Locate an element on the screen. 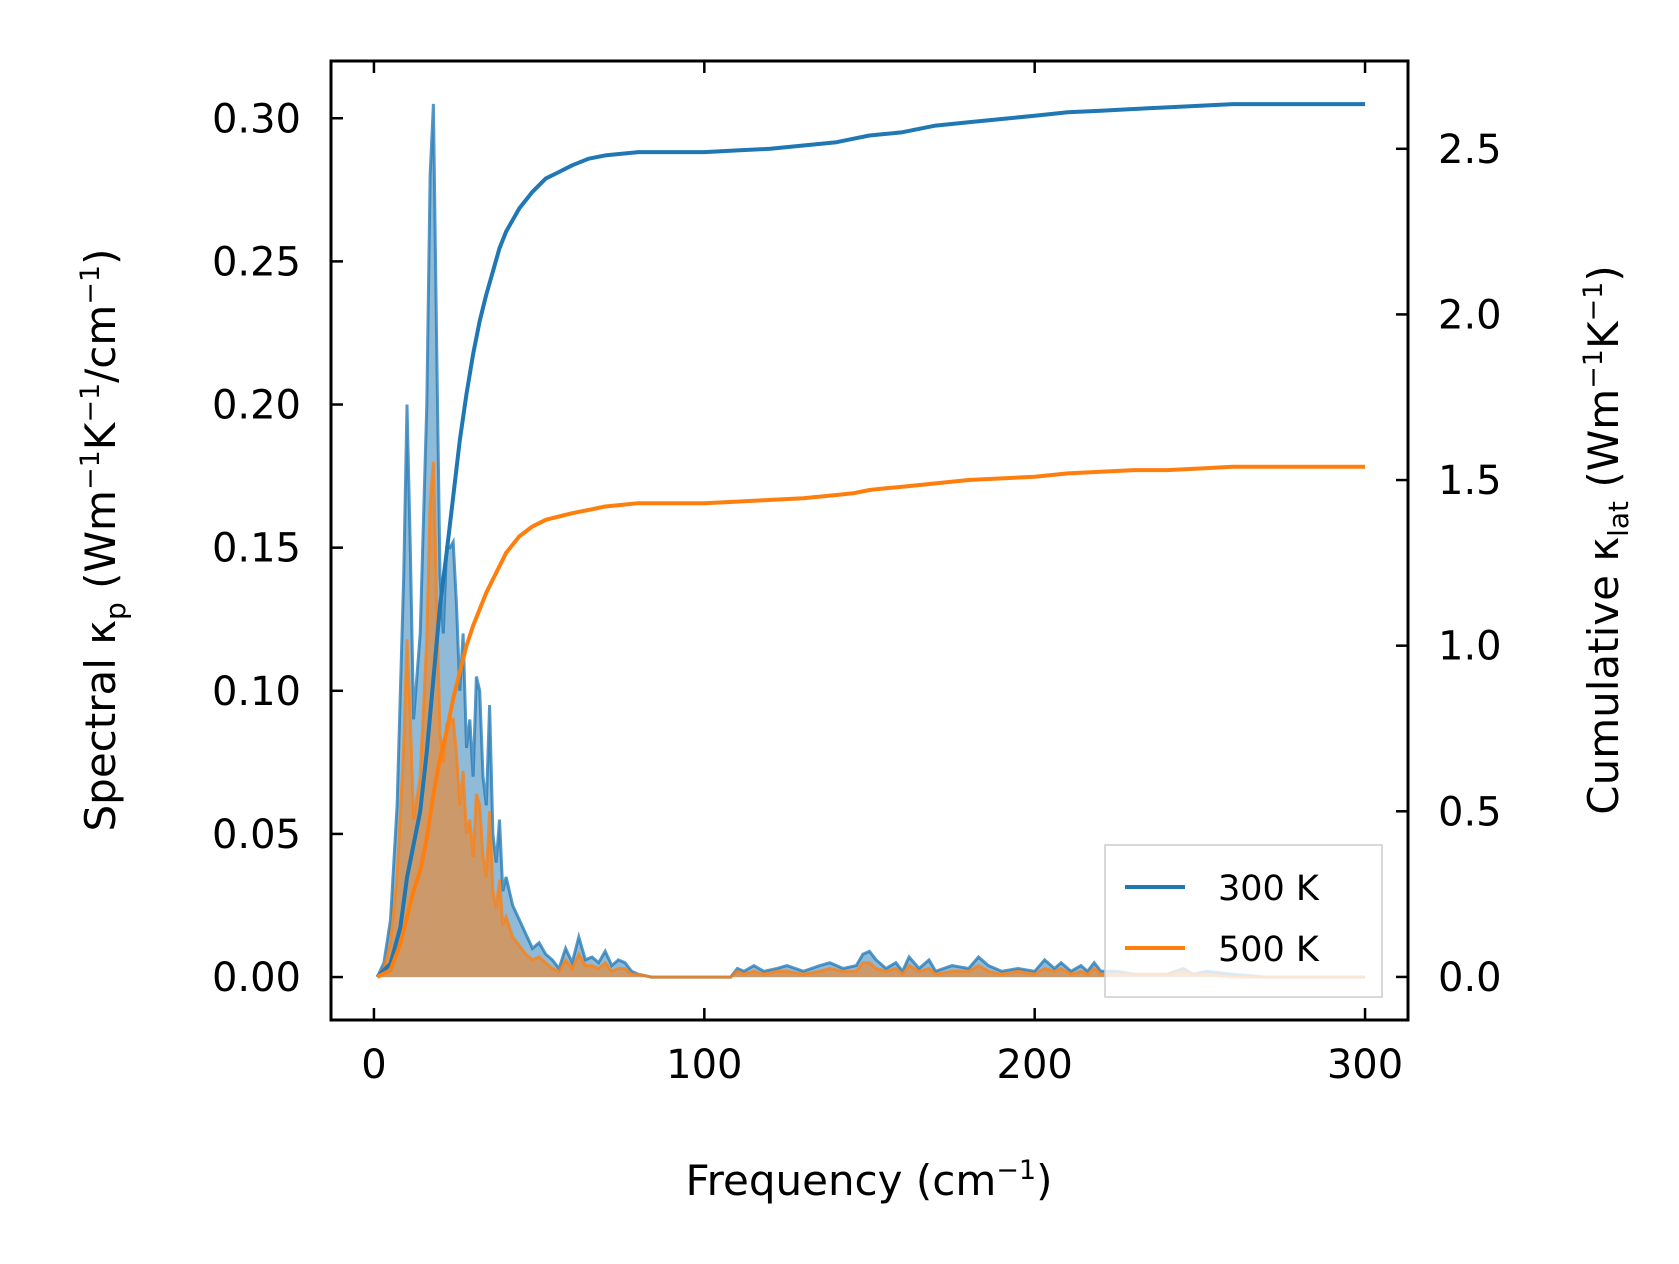 The image size is (1679, 1264). y-right-tick-label: 1.0 is located at coordinates (1470, 647).